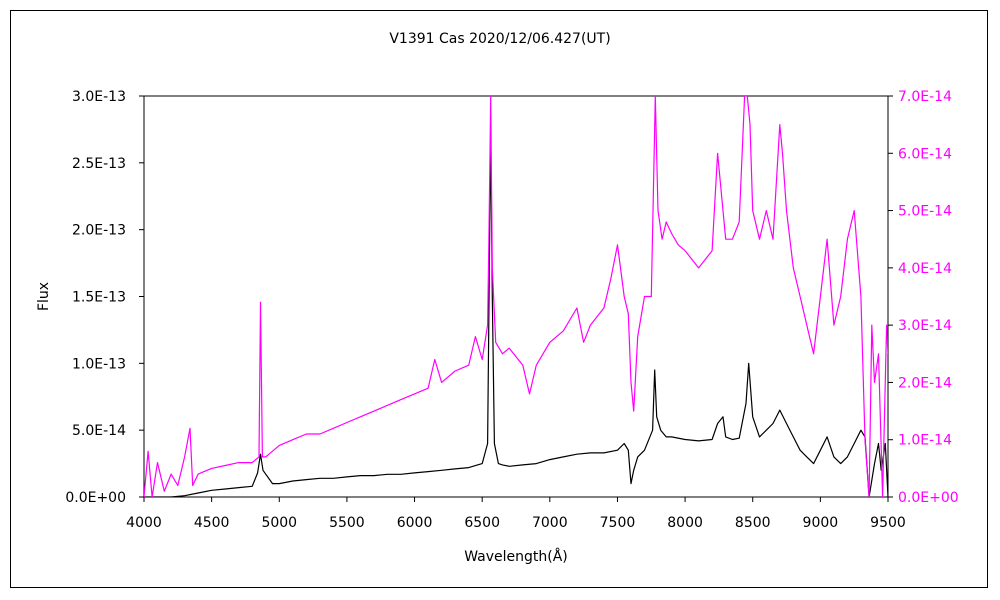 This screenshot has width=1000, height=600. Describe the element at coordinates (925, 269) in the screenshot. I see `y2-tick-label: 4.0E-14` at that location.